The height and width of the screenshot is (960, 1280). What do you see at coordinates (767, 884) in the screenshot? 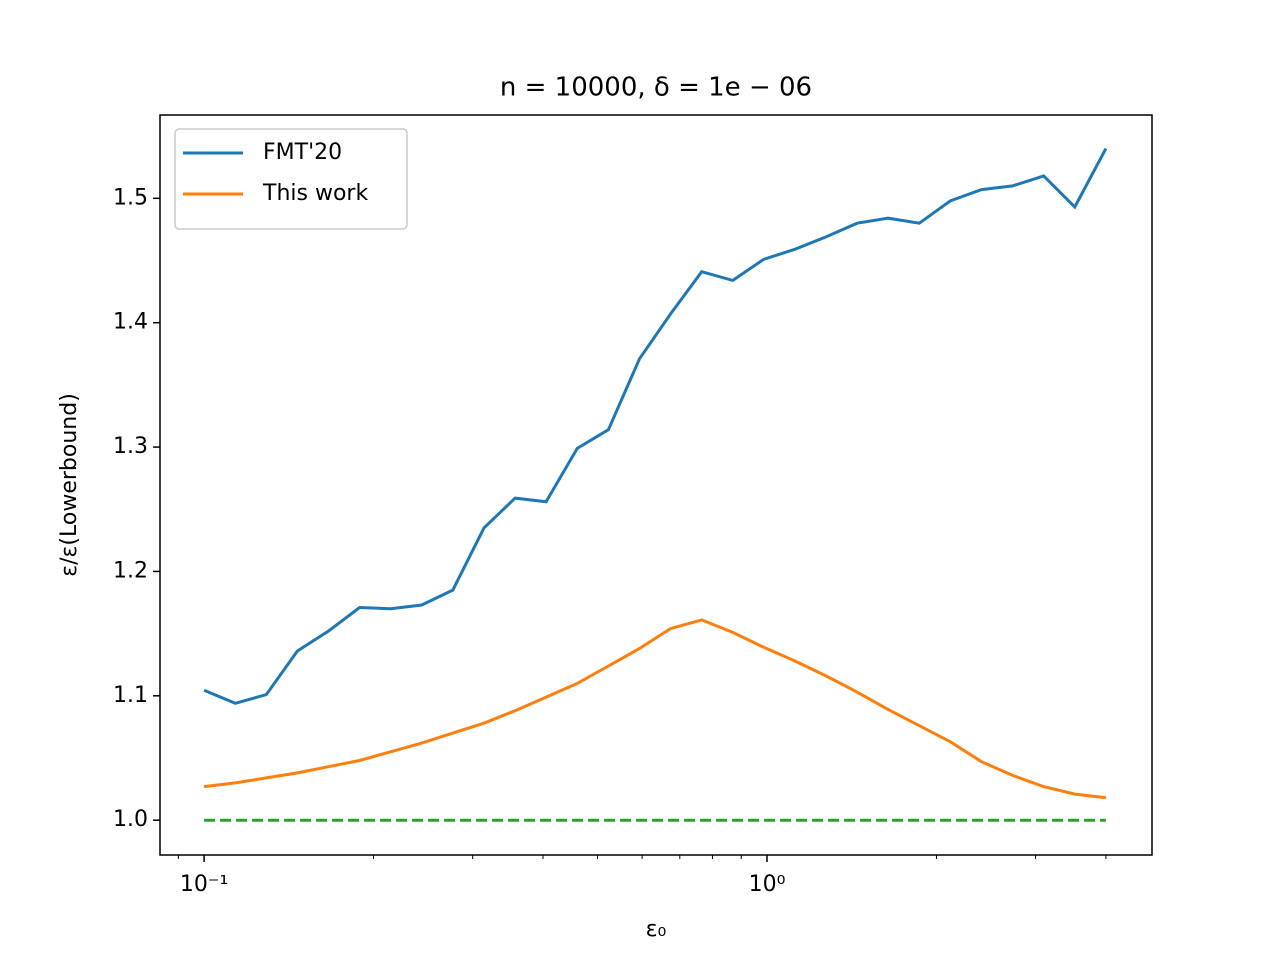
I see `x-tick-label: 10⁰` at bounding box center [767, 884].